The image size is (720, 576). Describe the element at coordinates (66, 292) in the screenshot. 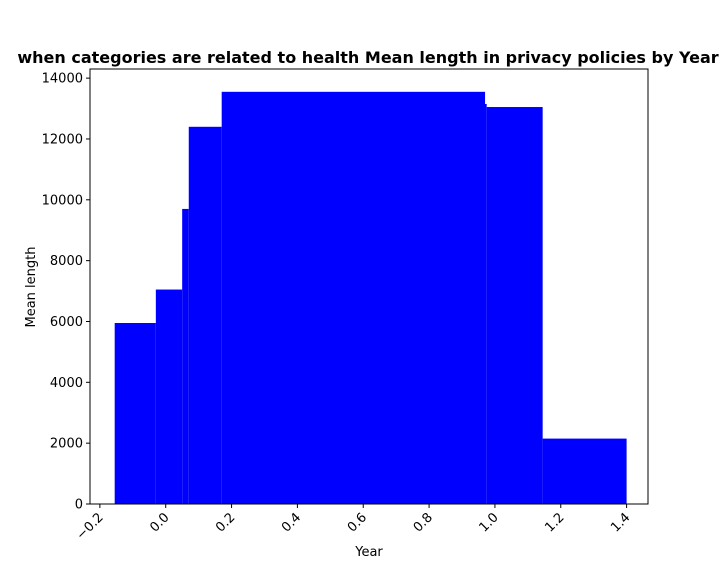

I see `y-axis: 0 2000 4000 6000 8000 10000 12000 14000` at that location.